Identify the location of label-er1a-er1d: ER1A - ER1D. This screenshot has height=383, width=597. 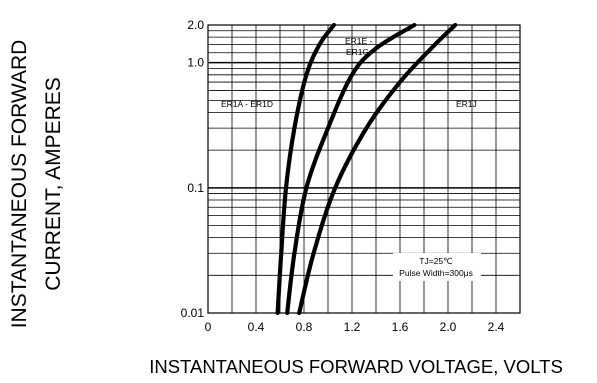
(247, 104).